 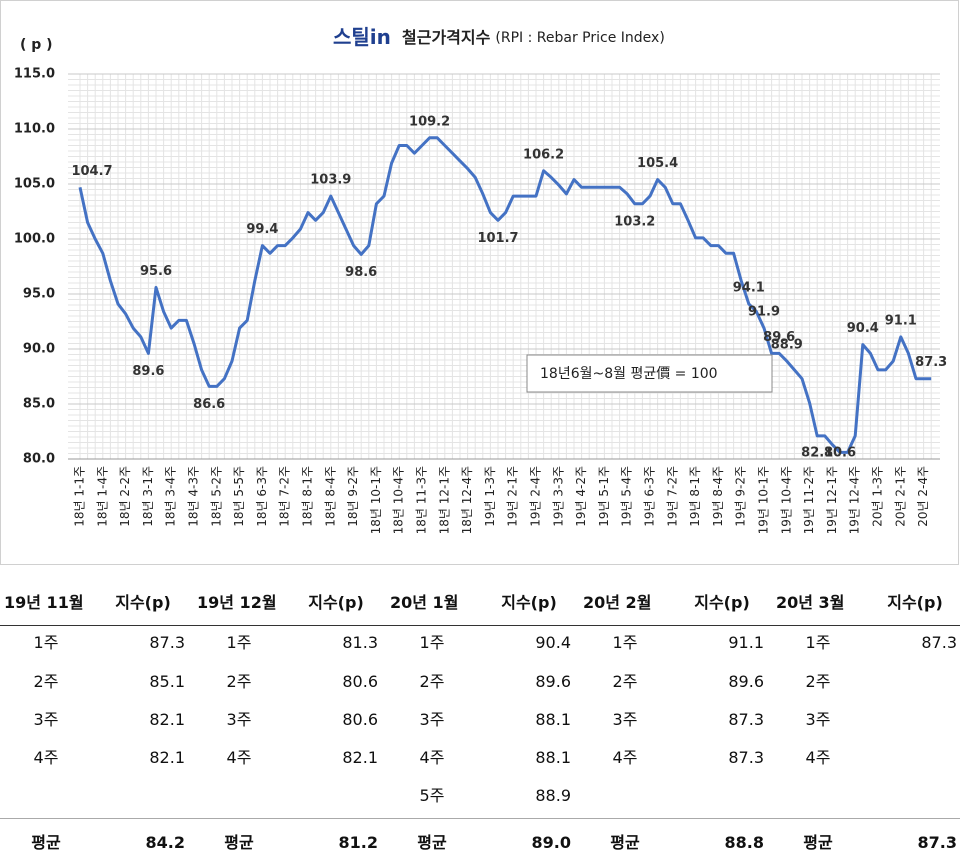 What do you see at coordinates (429, 121) in the screenshot?
I see `data-label: 109.2` at bounding box center [429, 121].